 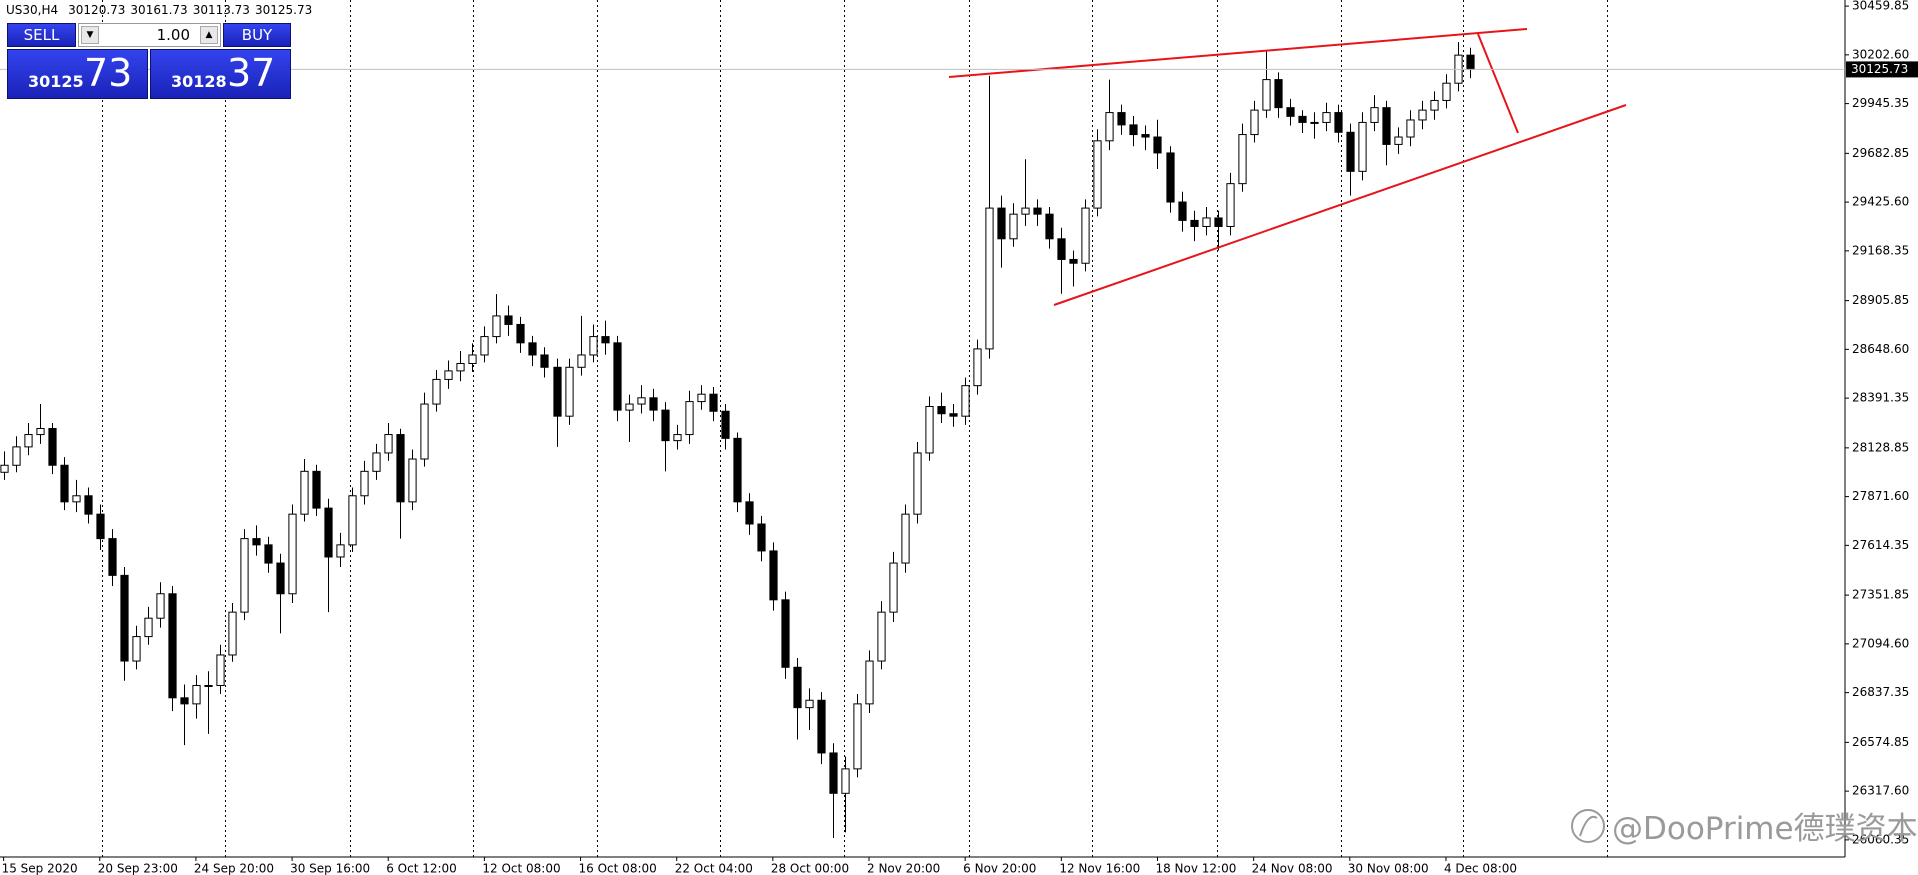 I want to click on watermark-ring, so click(x=1588, y=826).